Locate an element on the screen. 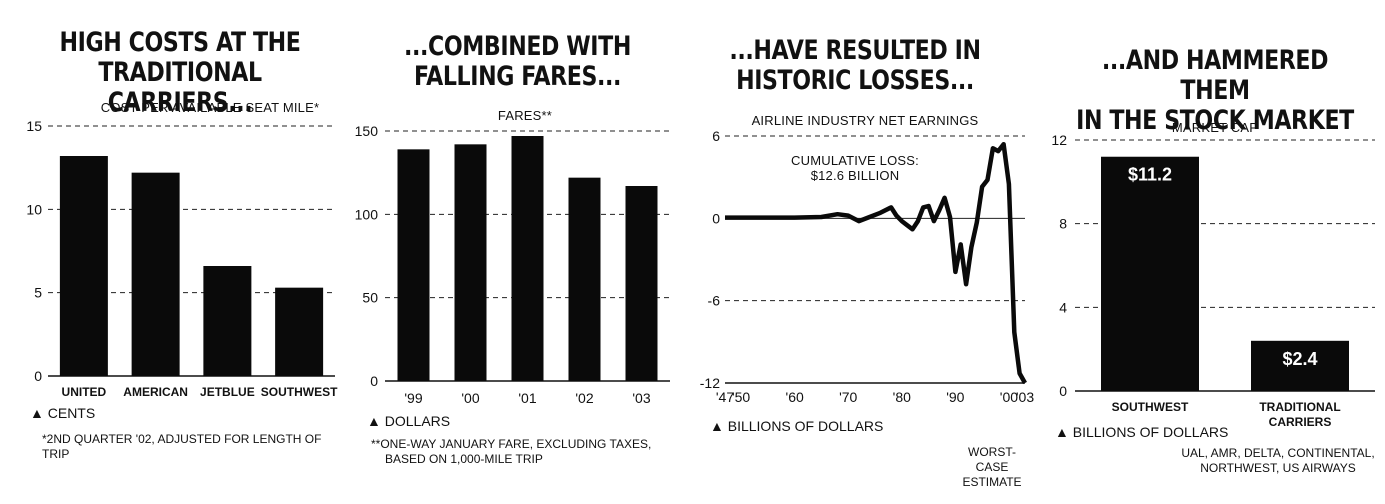 This screenshot has height=504, width=1385. annotation-line: $12.6 BILLION is located at coordinates (855, 175).